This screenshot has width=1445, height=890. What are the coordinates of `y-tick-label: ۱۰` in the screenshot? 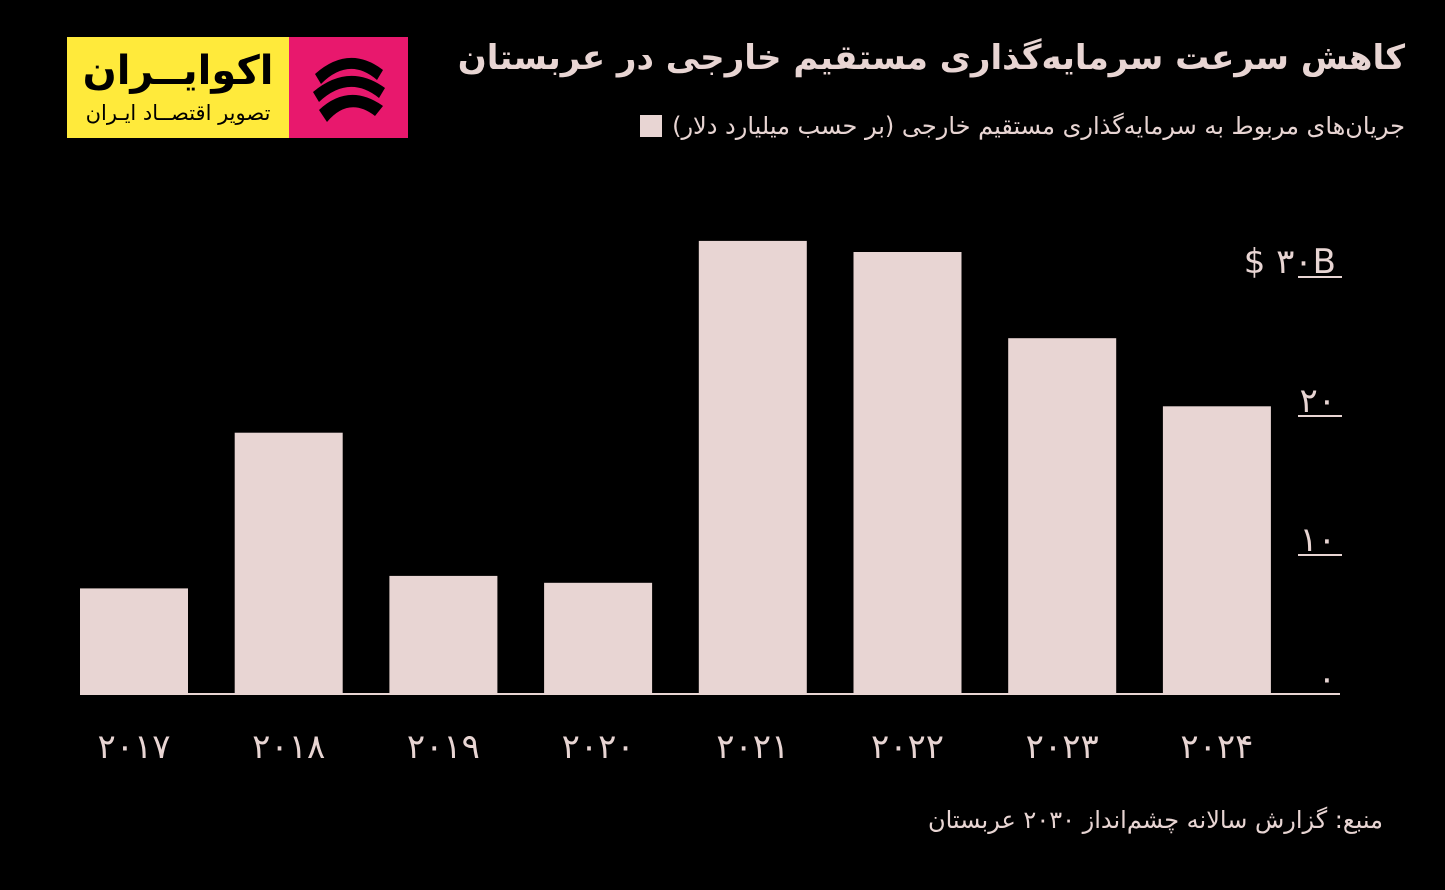 It's located at (1317, 540).